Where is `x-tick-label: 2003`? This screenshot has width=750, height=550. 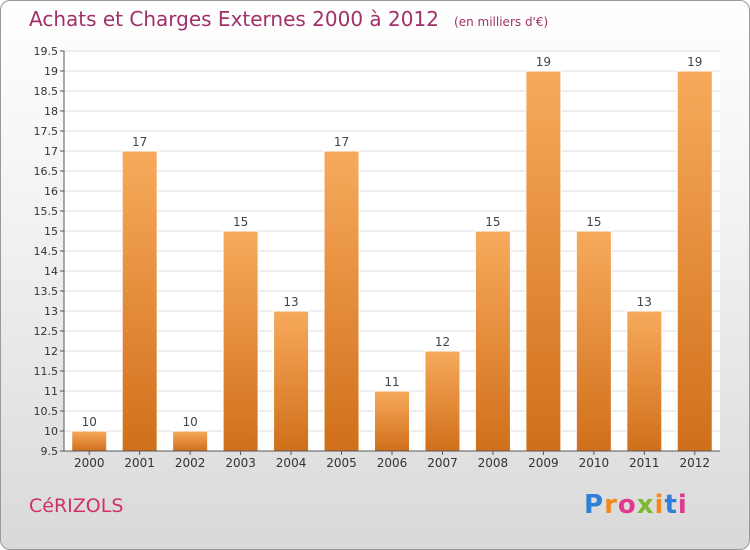 x-tick-label: 2003 is located at coordinates (240, 463).